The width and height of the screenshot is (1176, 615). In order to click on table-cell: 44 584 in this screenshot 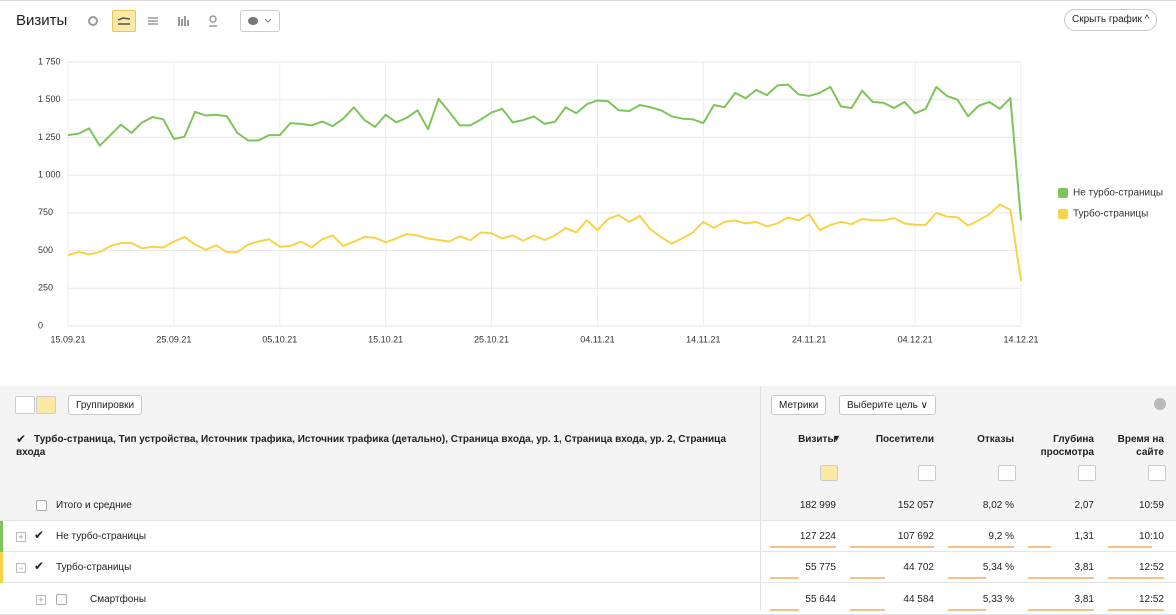, I will do `click(918, 599)`.